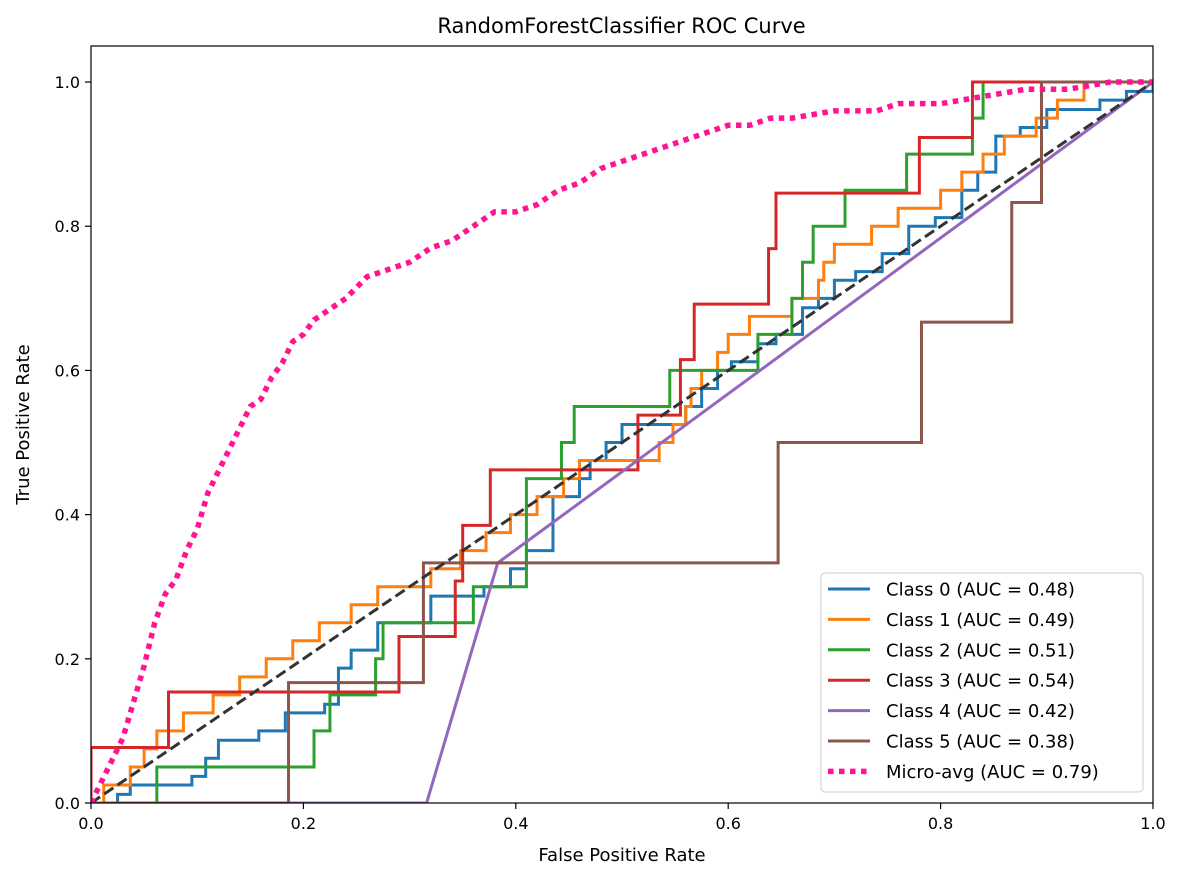 This screenshot has width=1184, height=881. What do you see at coordinates (67, 226) in the screenshot?
I see `y-tick-label: 0.8` at bounding box center [67, 226].